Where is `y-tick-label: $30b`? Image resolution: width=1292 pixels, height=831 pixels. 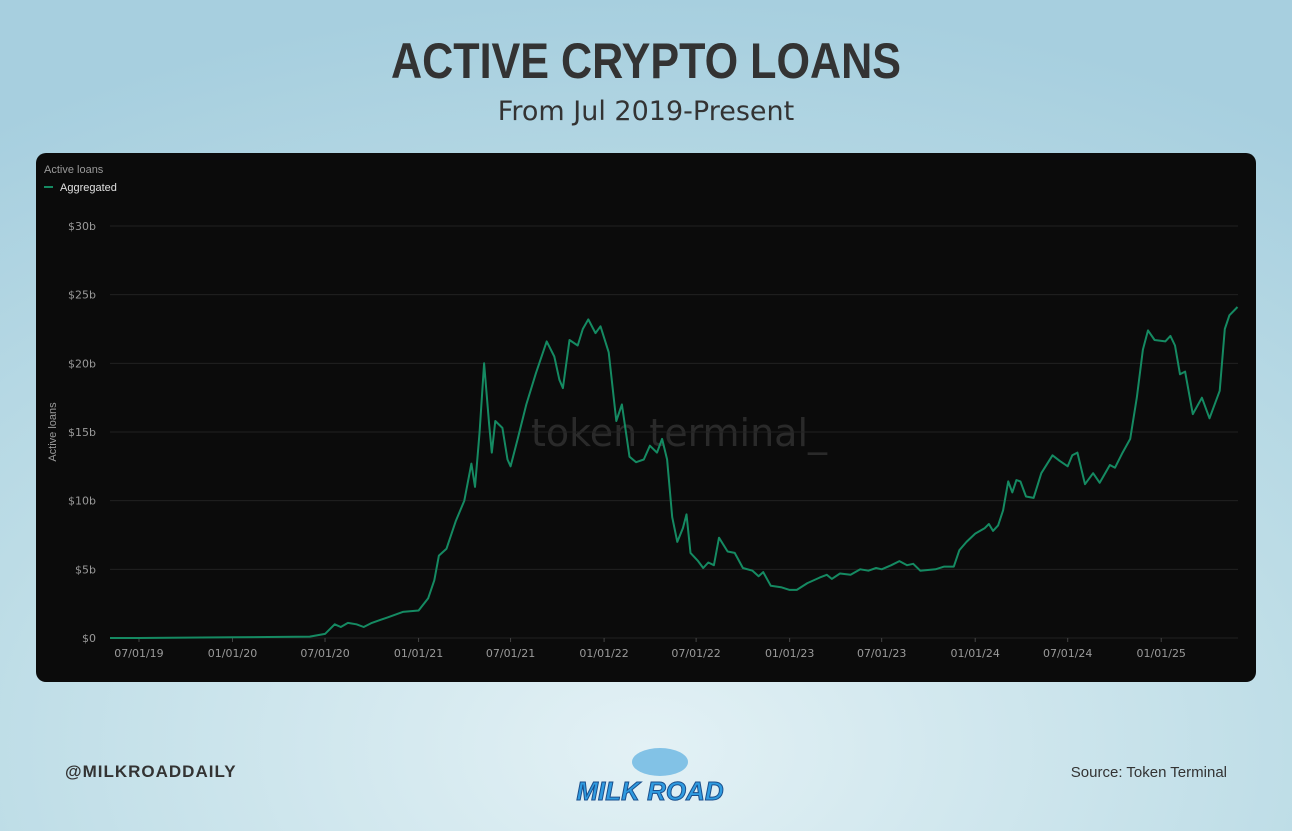 y-tick-label: $30b is located at coordinates (82, 226).